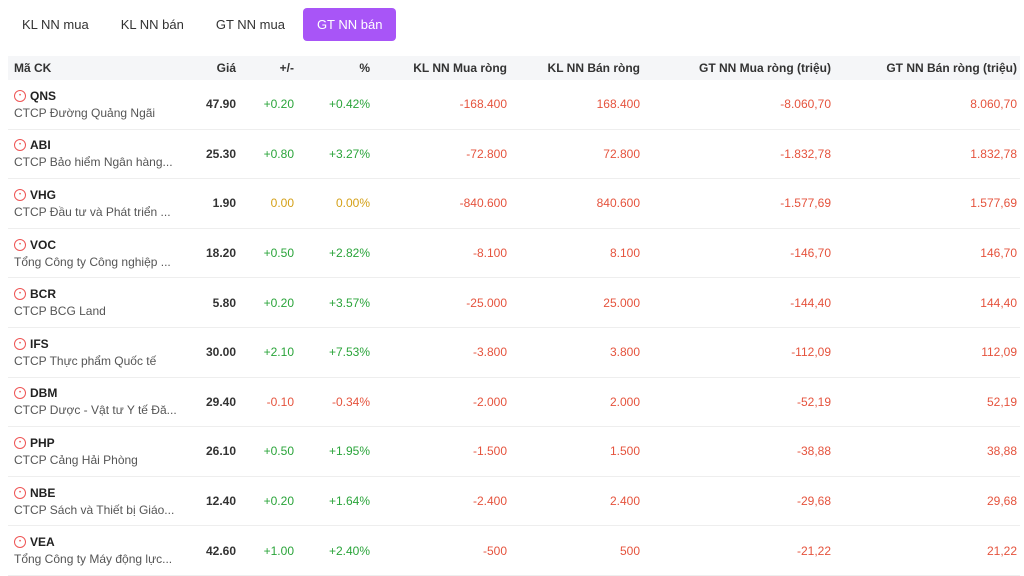  I want to click on symbol-line: • NBE, so click(96, 493).